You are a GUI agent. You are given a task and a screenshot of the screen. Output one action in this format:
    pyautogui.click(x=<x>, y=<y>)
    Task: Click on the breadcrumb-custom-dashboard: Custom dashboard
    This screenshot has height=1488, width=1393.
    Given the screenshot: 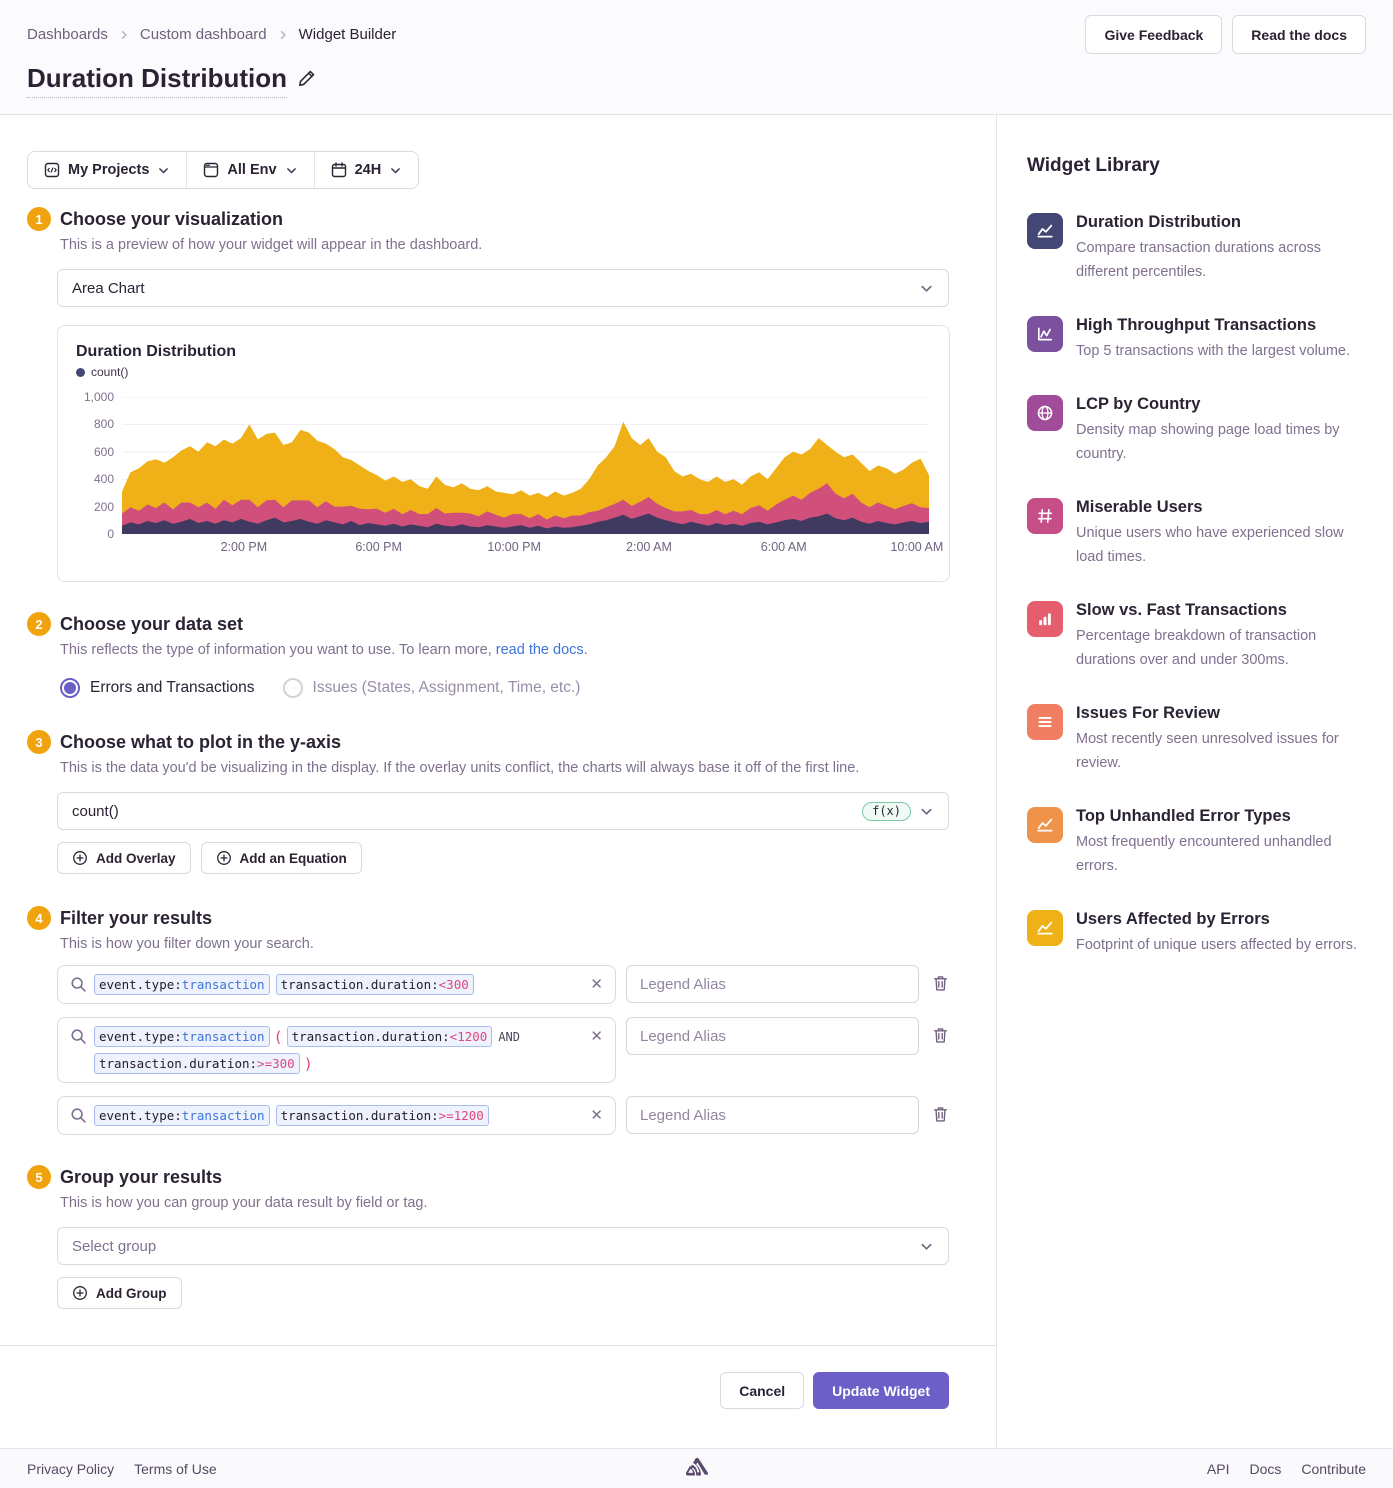 What is the action you would take?
    pyautogui.click(x=203, y=34)
    